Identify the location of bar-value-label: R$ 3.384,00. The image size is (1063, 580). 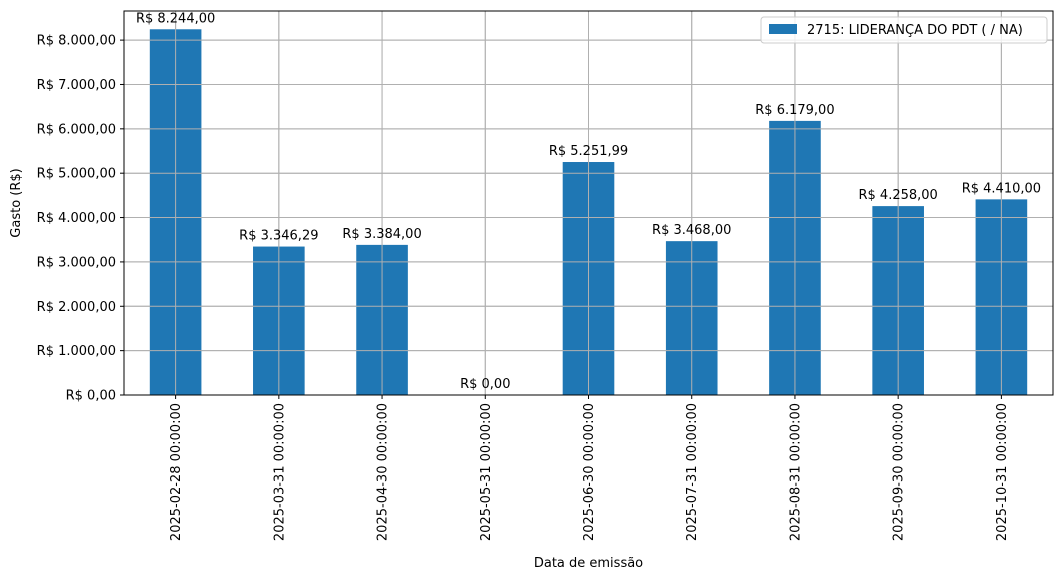
(381, 234).